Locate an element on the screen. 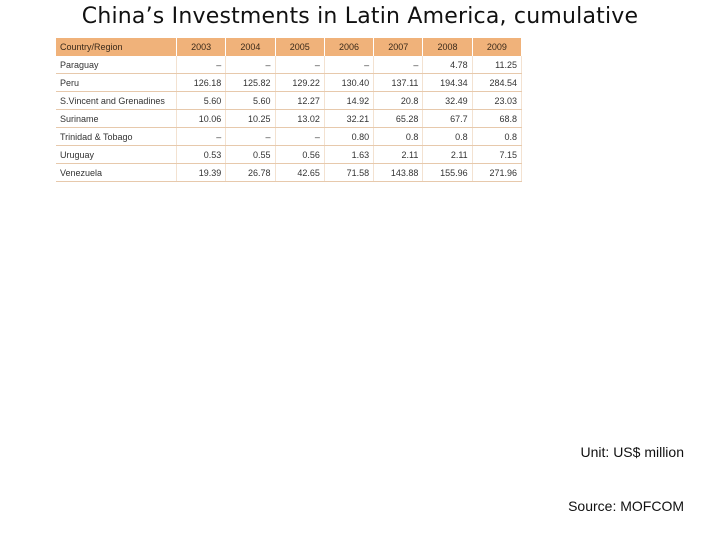 The image size is (720, 540). header-cell-year: 2006 is located at coordinates (349, 47).